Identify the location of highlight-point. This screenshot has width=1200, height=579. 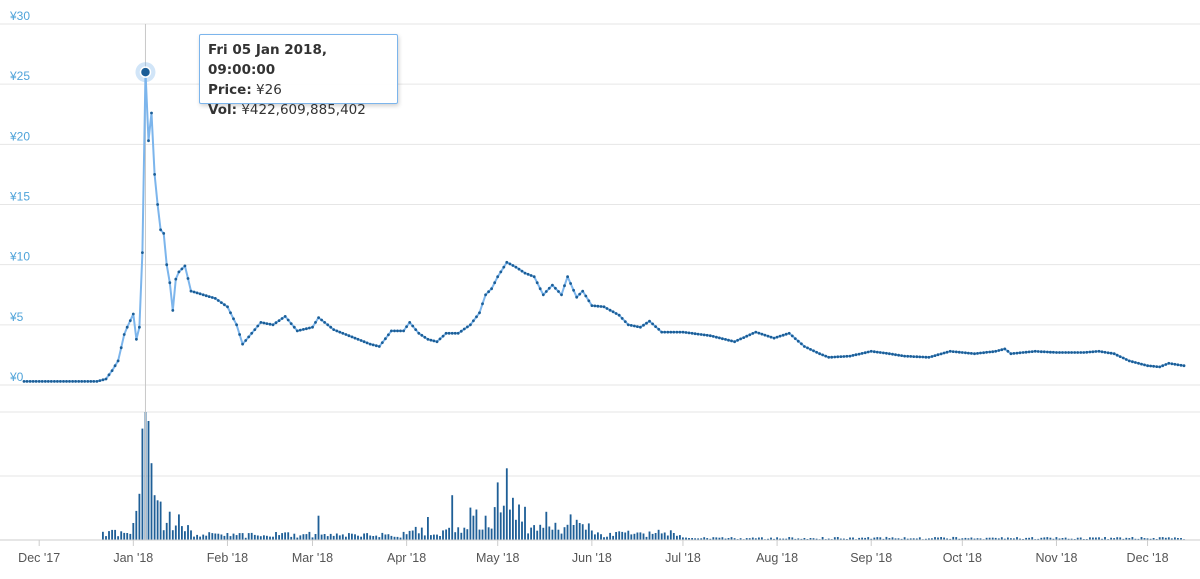
(145, 72).